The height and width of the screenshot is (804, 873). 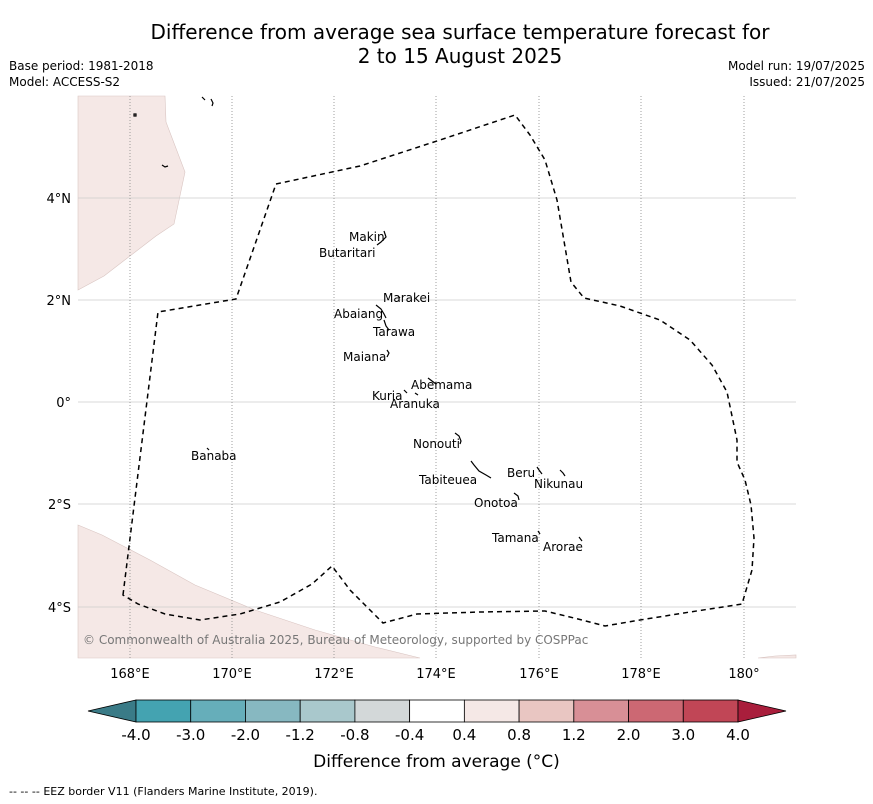 I want to click on colorbar, so click(x=437, y=711).